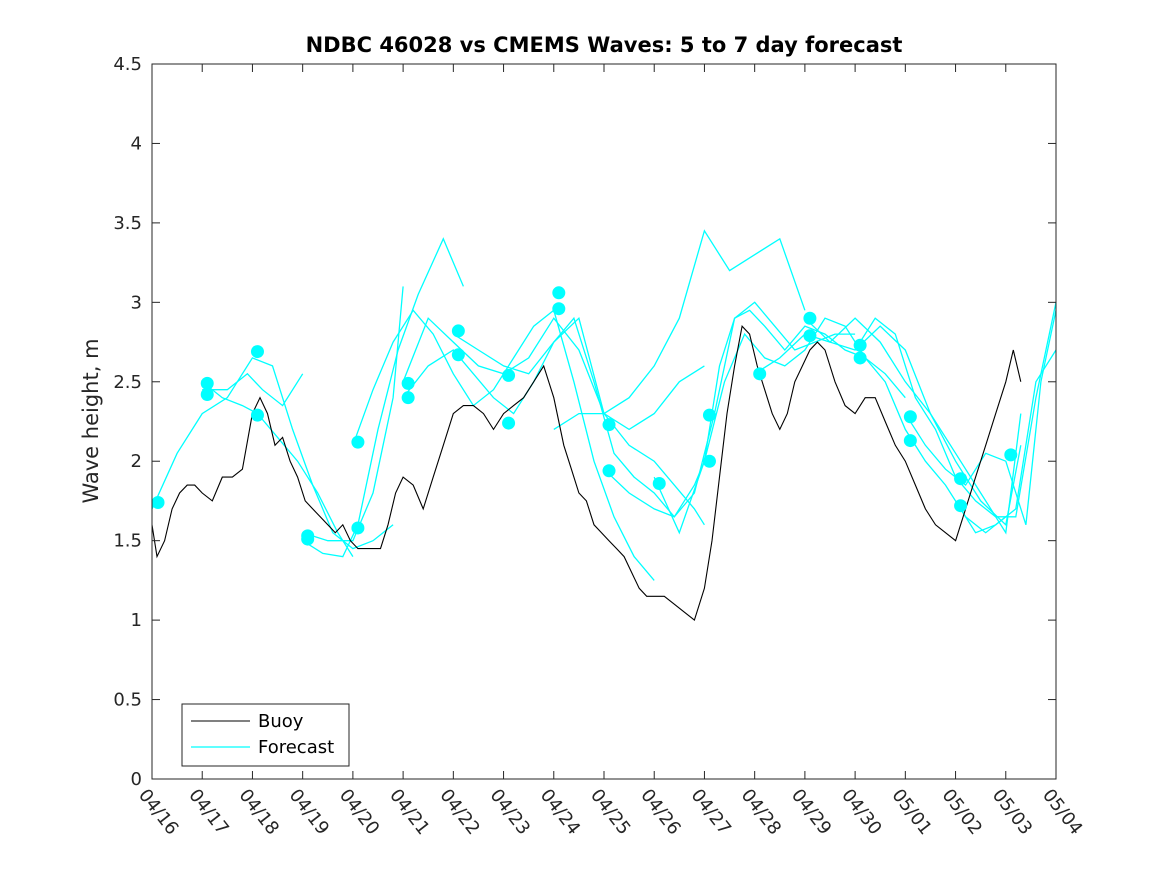 The height and width of the screenshot is (875, 1167). Describe the element at coordinates (409, 812) in the screenshot. I see `x-tick-label: 04/21` at that location.